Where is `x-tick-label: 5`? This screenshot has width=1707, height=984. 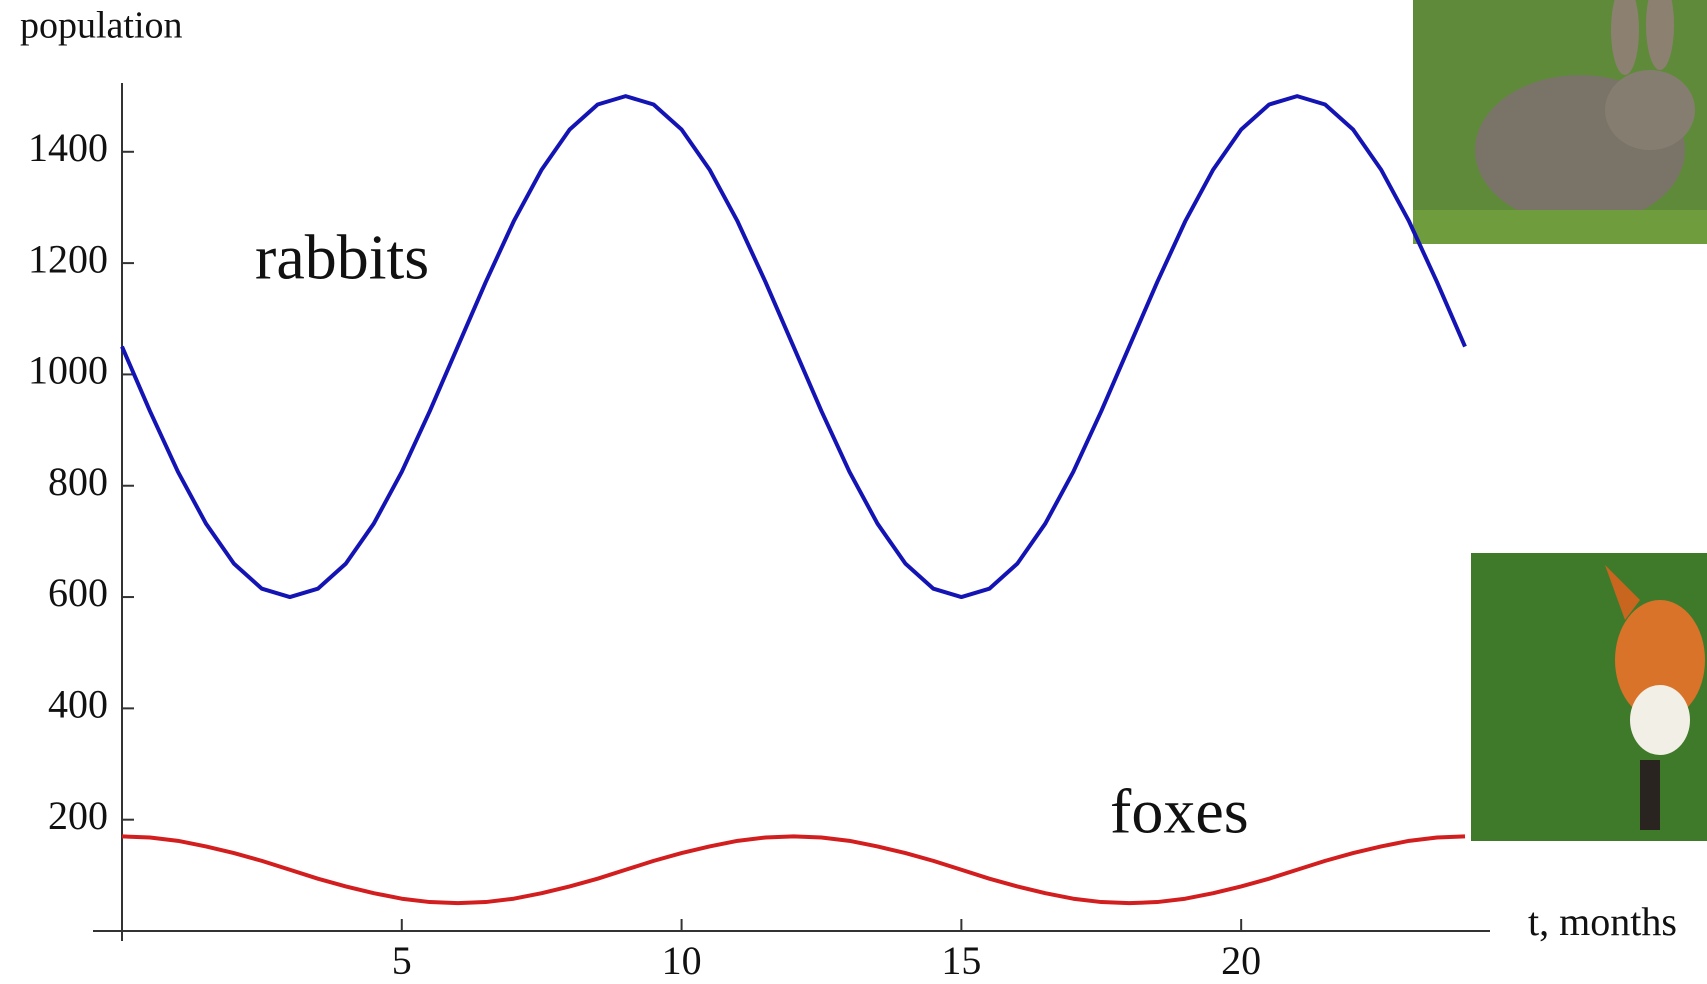
x-tick-label: 5 is located at coordinates (402, 960).